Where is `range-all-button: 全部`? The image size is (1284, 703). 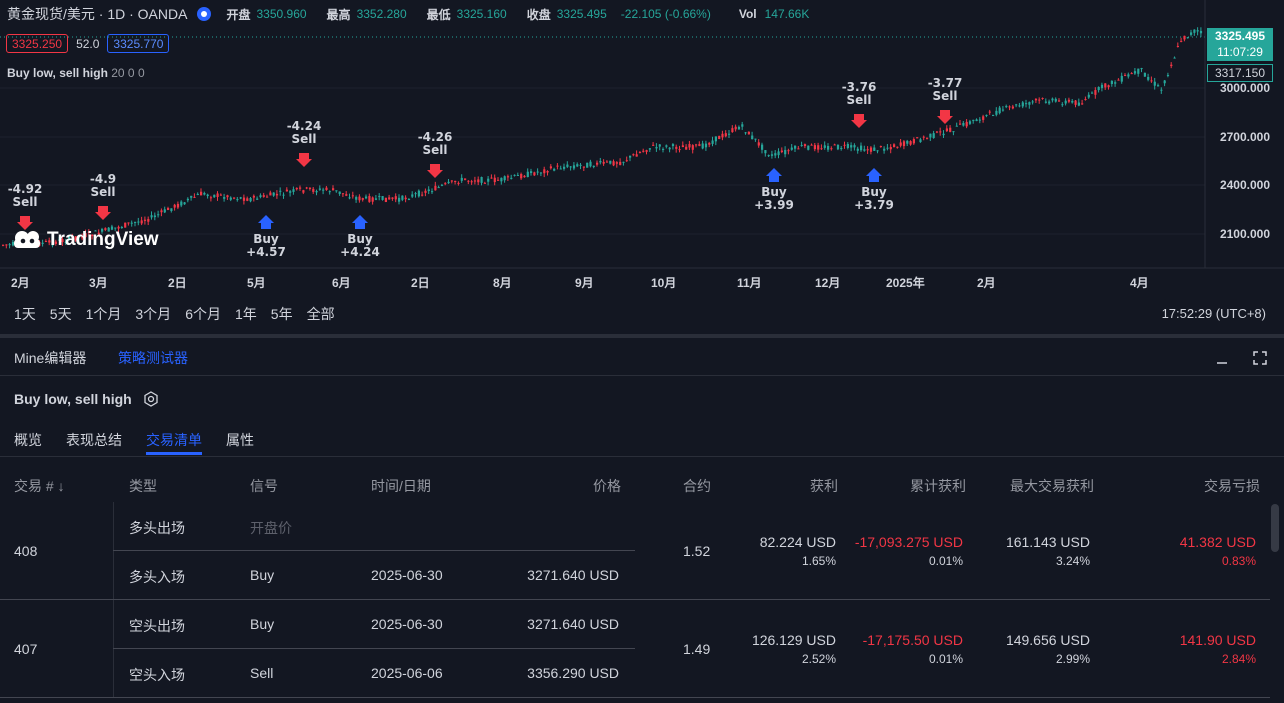
range-all-button: 全部 is located at coordinates (320, 314).